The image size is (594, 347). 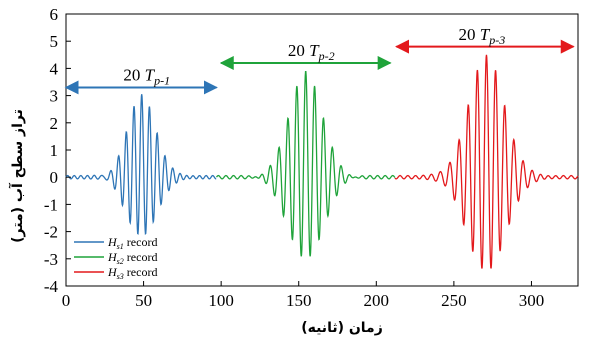 What do you see at coordinates (132, 273) in the screenshot?
I see `legend-label-3: Hs3 record` at bounding box center [132, 273].